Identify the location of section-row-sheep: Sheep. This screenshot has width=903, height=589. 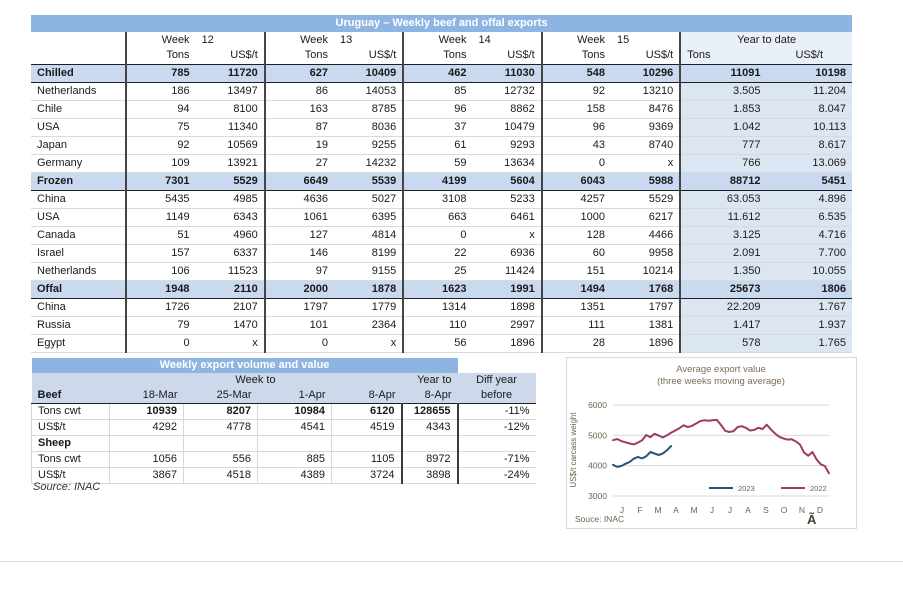
(283, 443).